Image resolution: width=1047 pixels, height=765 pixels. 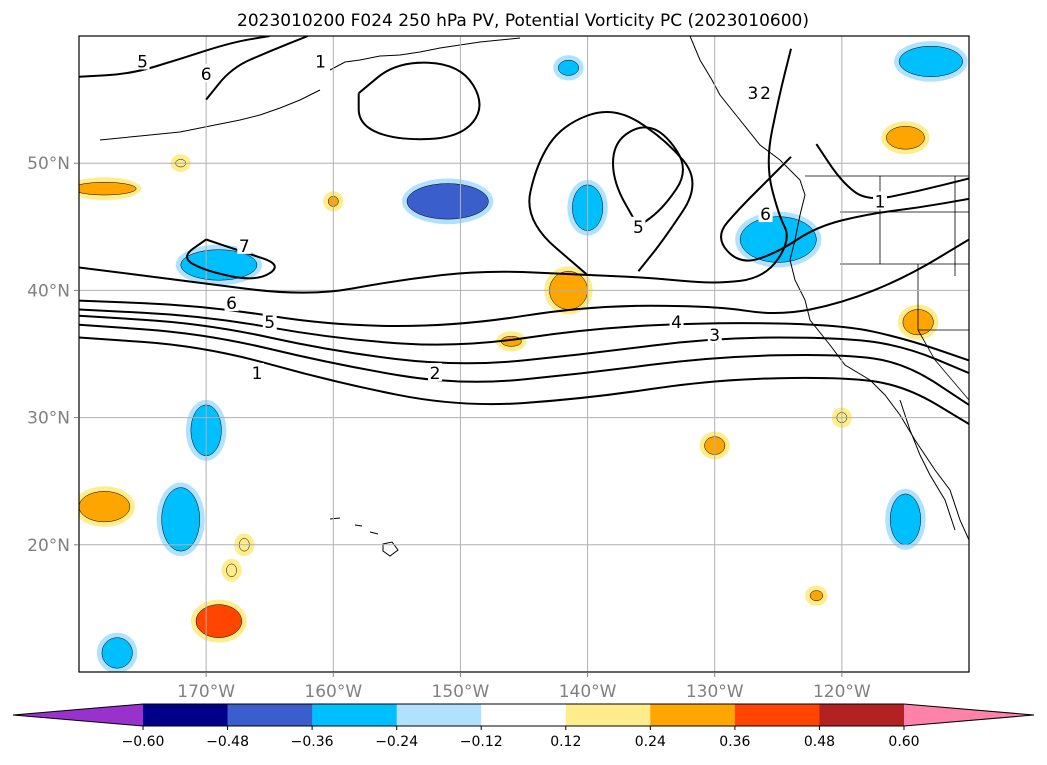 I want to click on colorbar-tick-label: 0.60, so click(x=903, y=742).